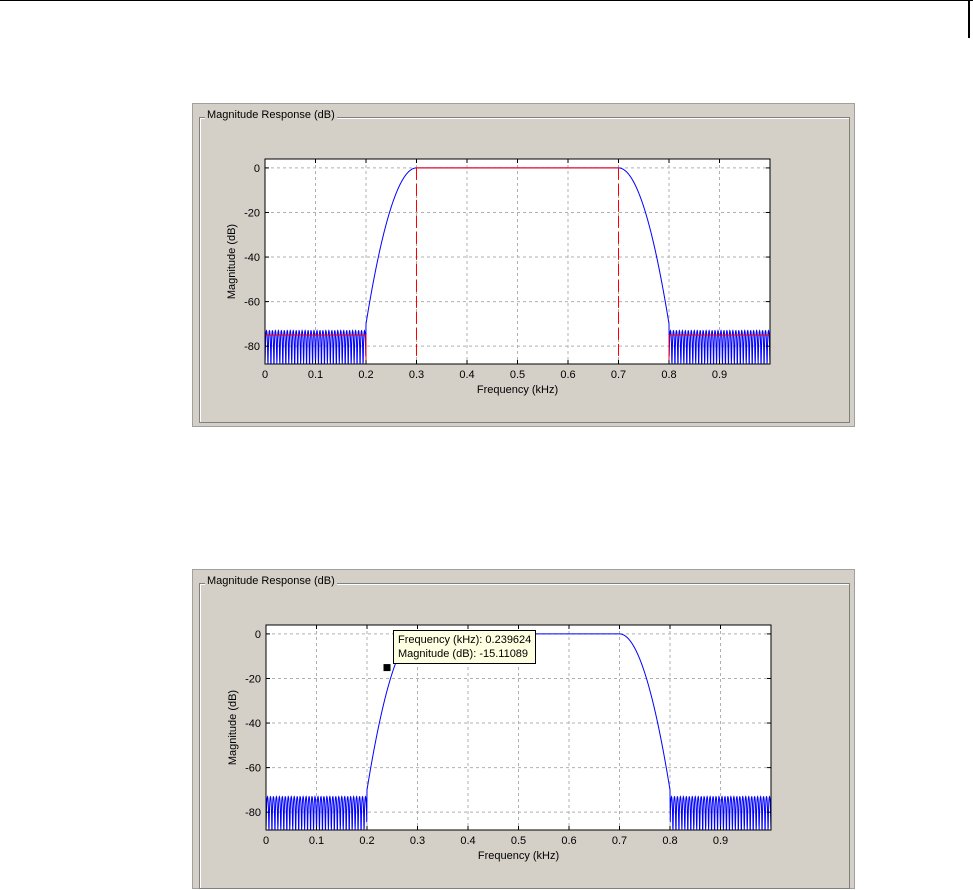 The height and width of the screenshot is (890, 973). Describe the element at coordinates (969, 19) in the screenshot. I see `page-edge-bar` at that location.